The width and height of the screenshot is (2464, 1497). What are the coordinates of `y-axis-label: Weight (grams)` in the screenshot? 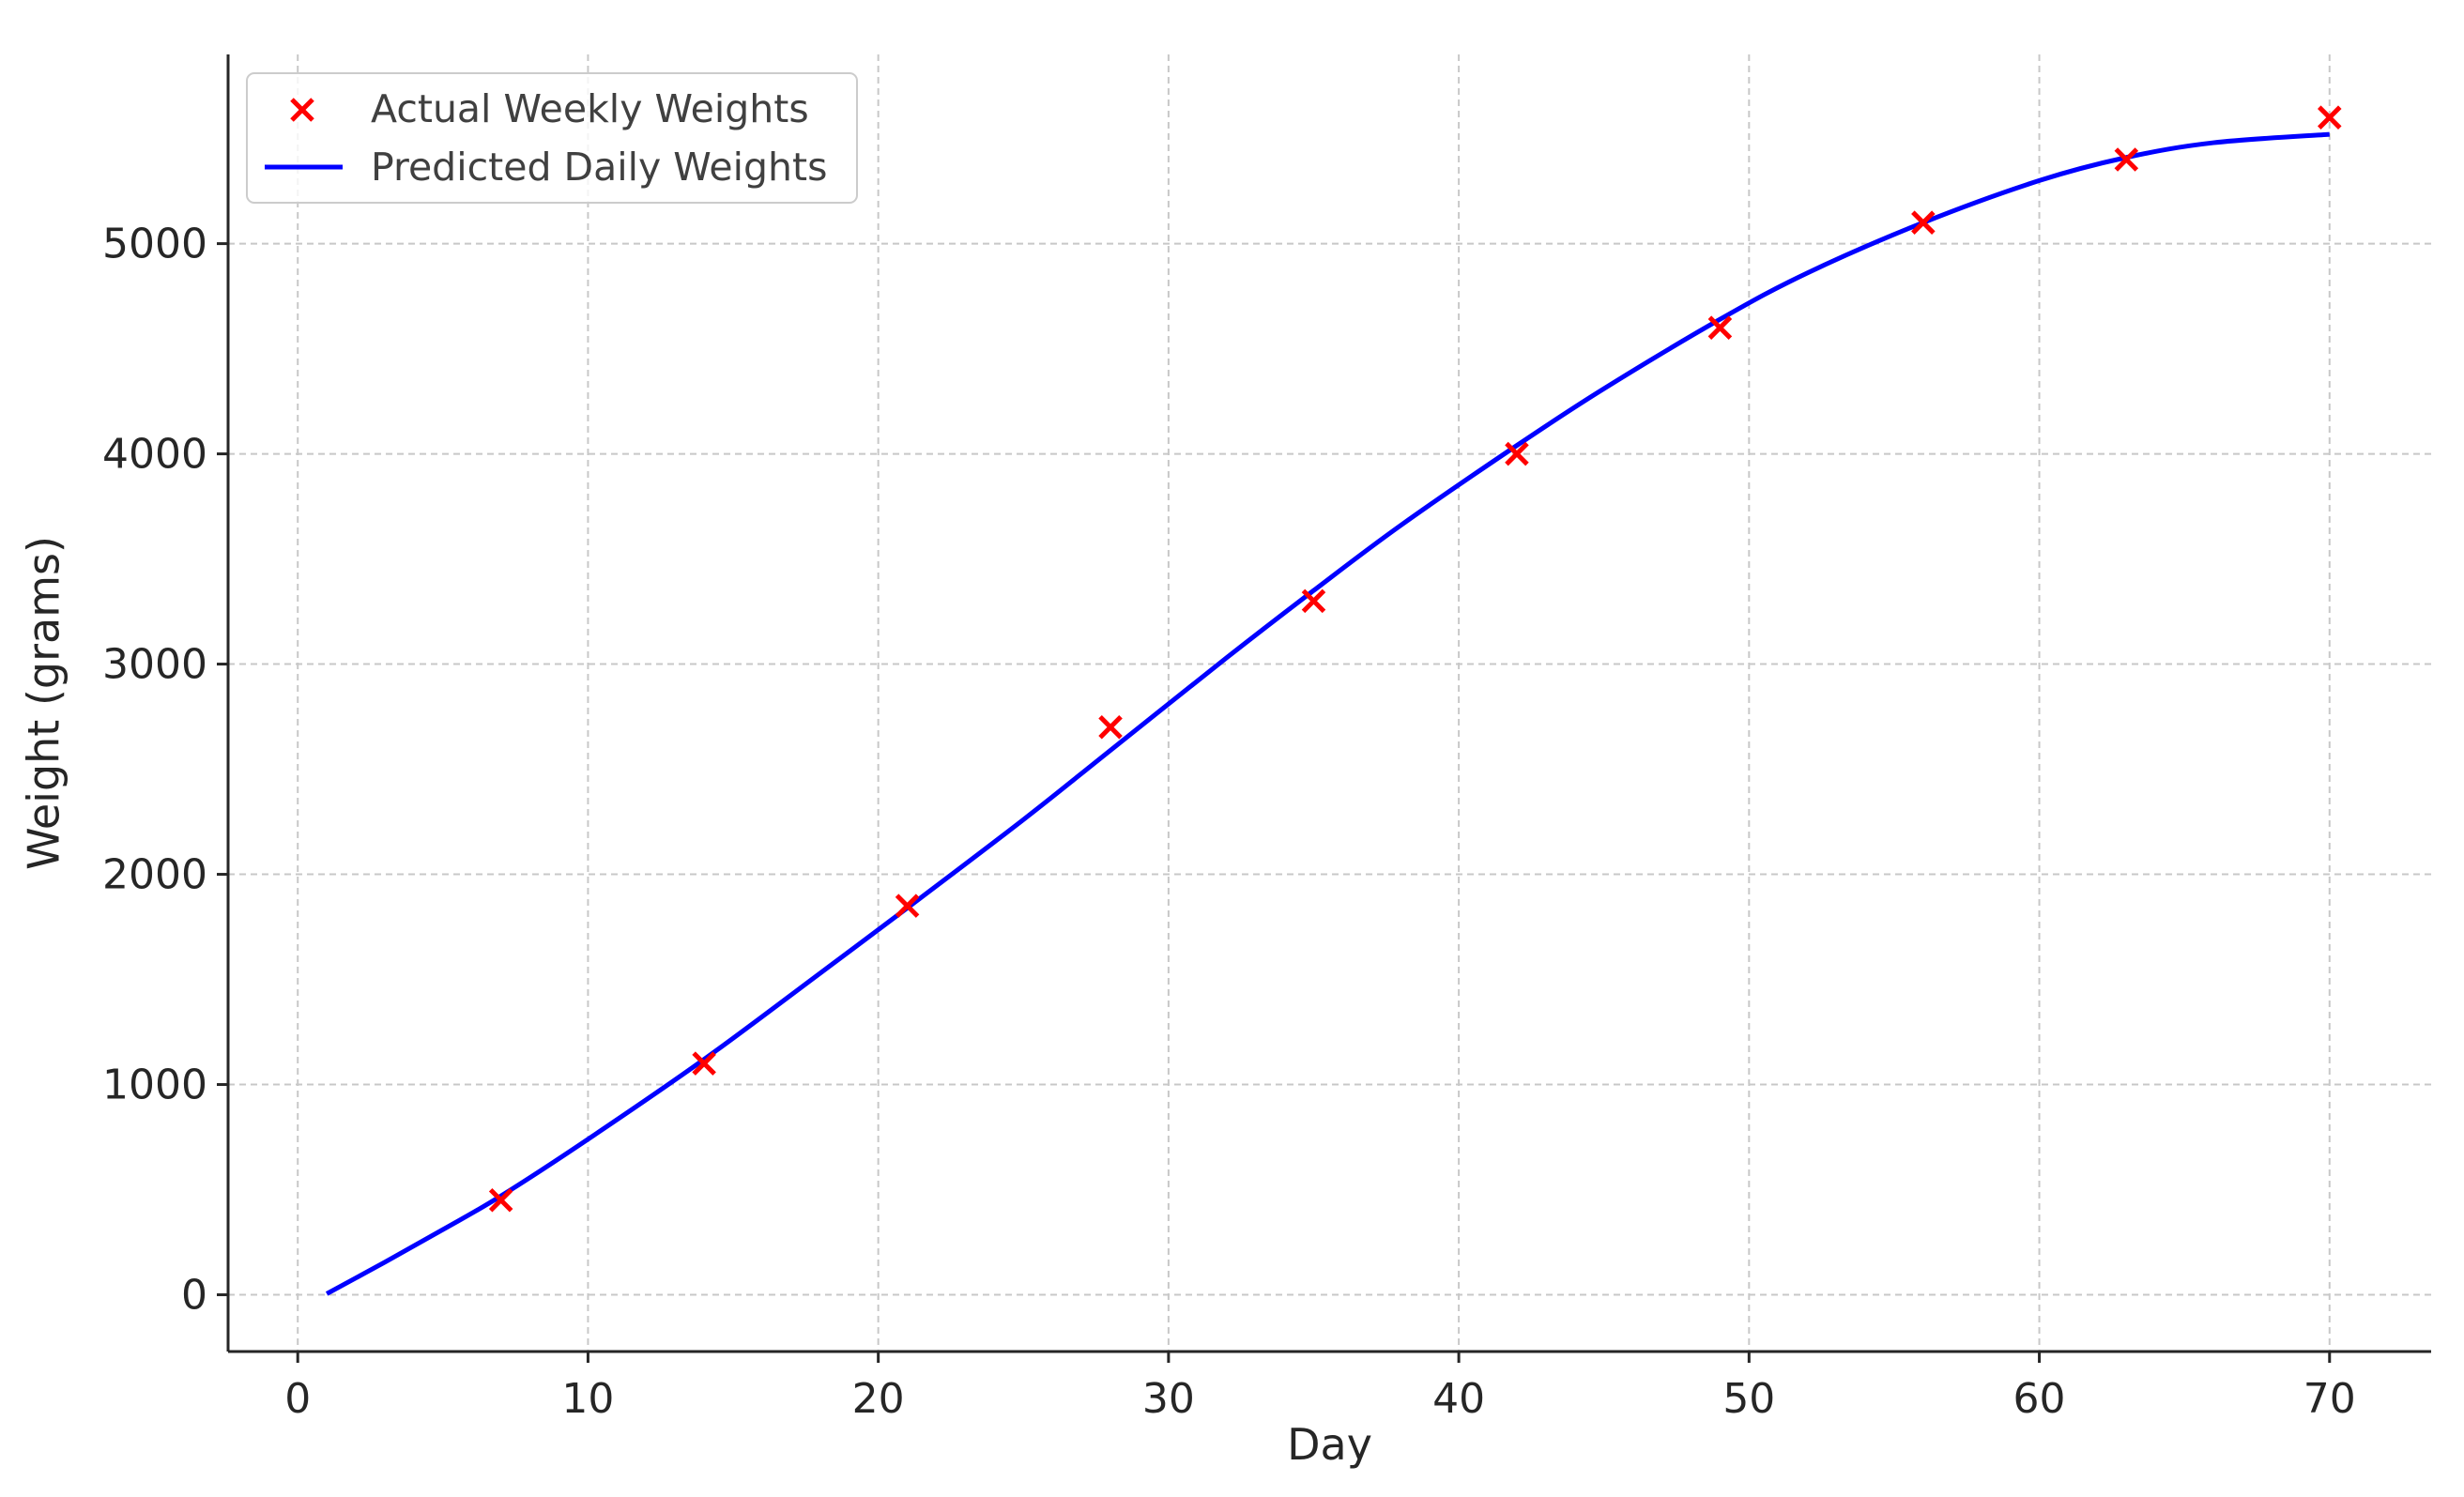 It's located at (44, 703).